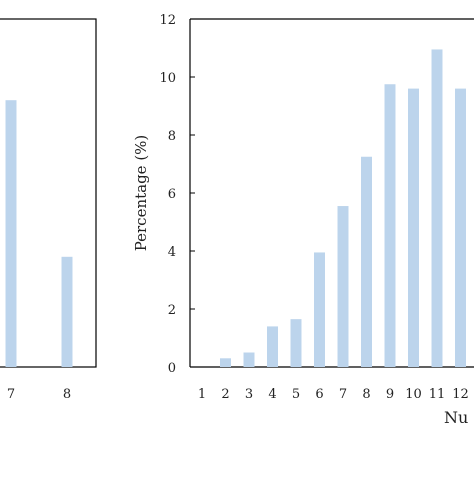  What do you see at coordinates (172, 252) in the screenshot?
I see `right-y-tick-4: 4` at bounding box center [172, 252].